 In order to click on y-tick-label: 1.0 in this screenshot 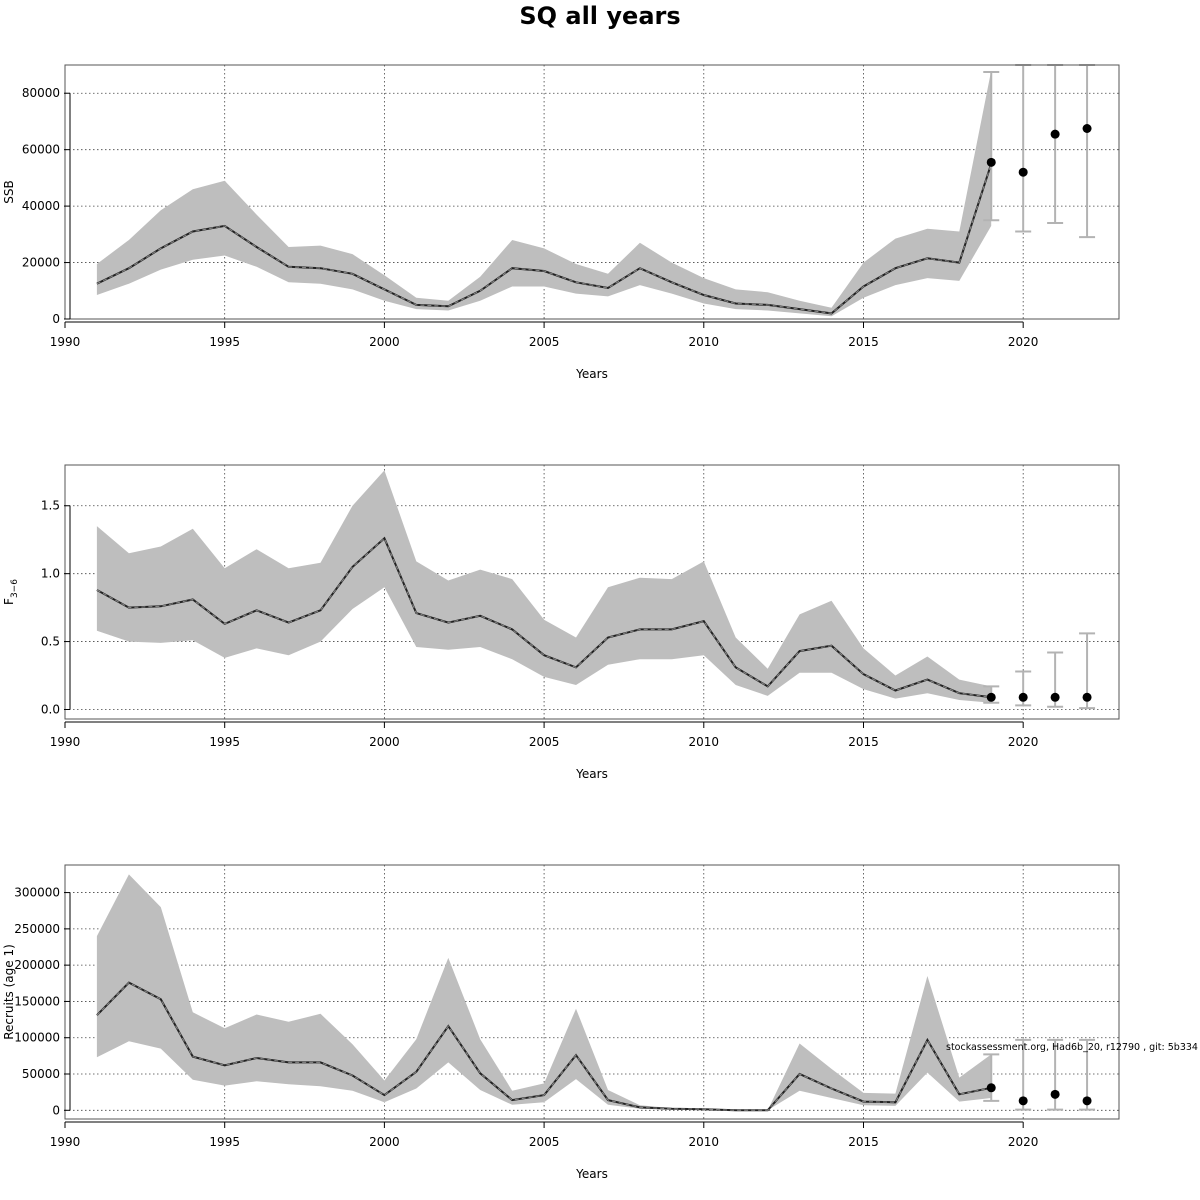, I will do `click(50, 574)`.